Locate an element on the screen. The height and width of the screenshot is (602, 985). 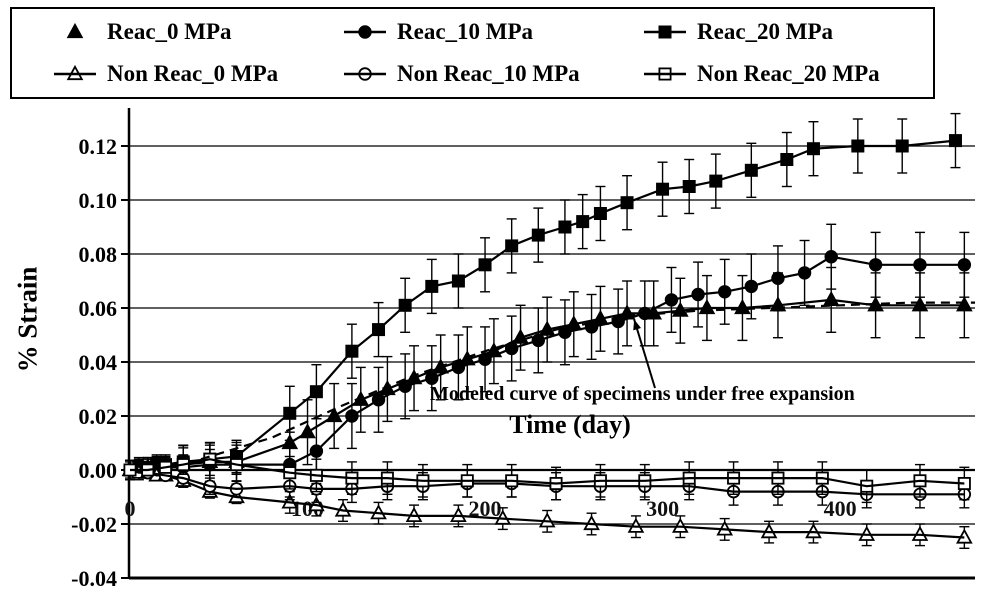
legend-item-Reac_0-MPa: Reac_0 MPa is located at coordinates (197, 32).